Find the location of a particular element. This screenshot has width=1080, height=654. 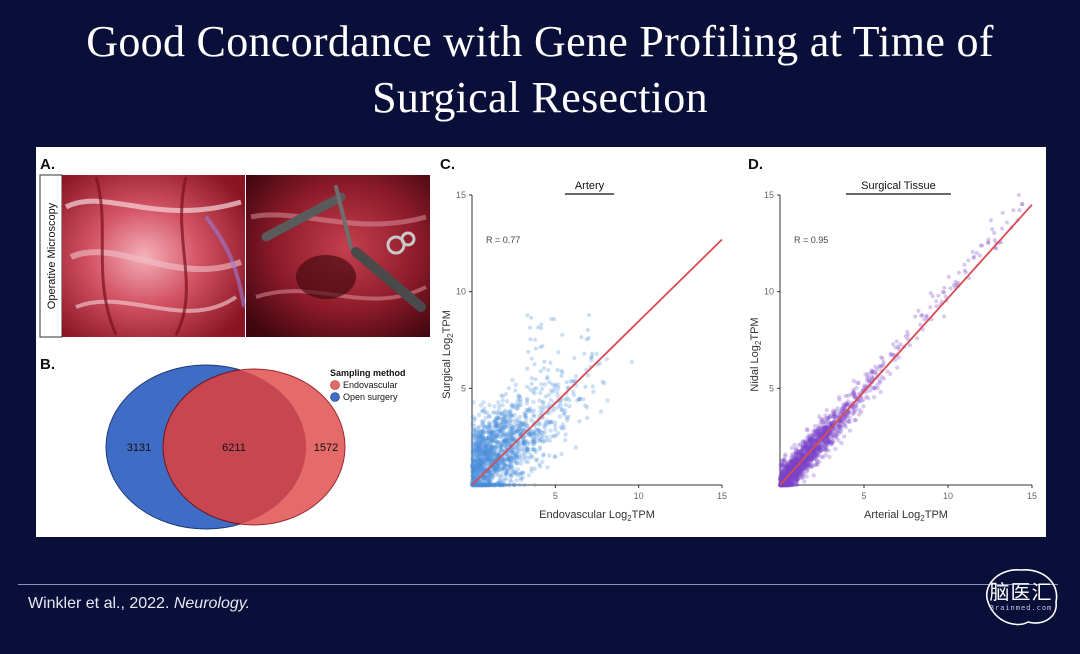

microscopy-image-right is located at coordinates (338, 256).